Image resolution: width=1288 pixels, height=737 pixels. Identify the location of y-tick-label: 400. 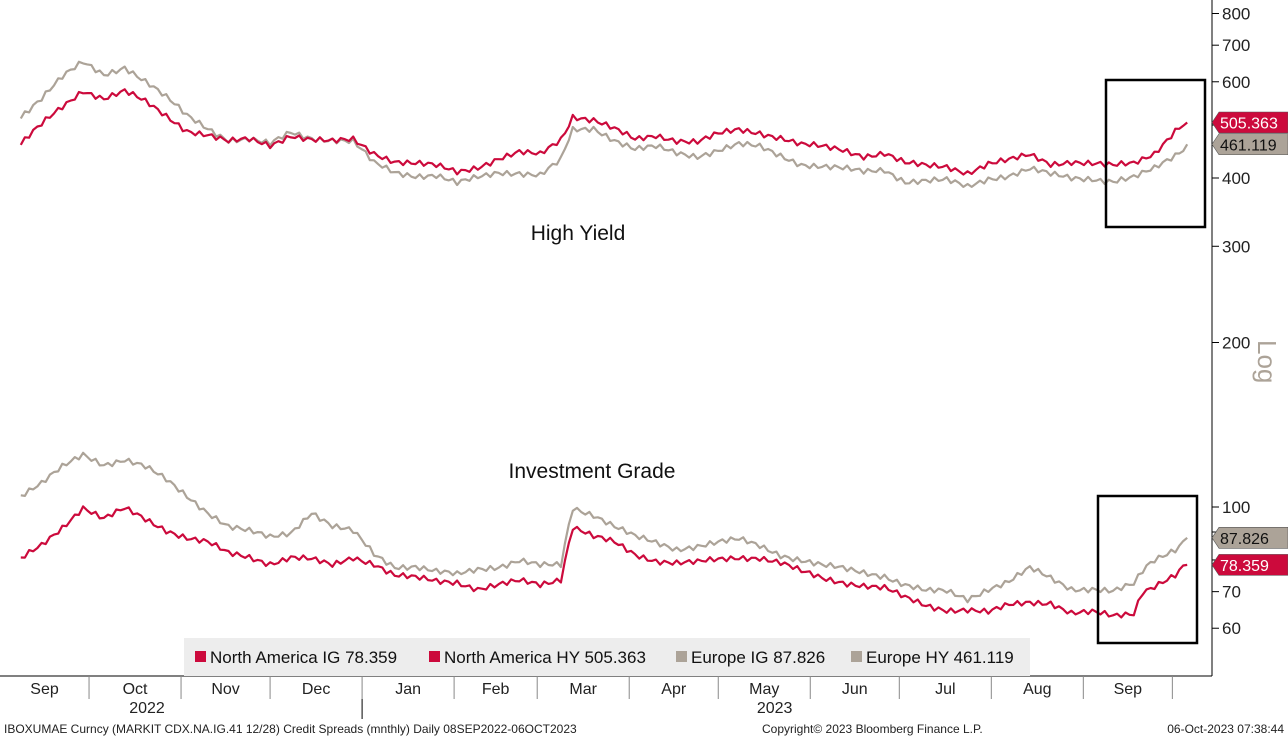
(1236, 178).